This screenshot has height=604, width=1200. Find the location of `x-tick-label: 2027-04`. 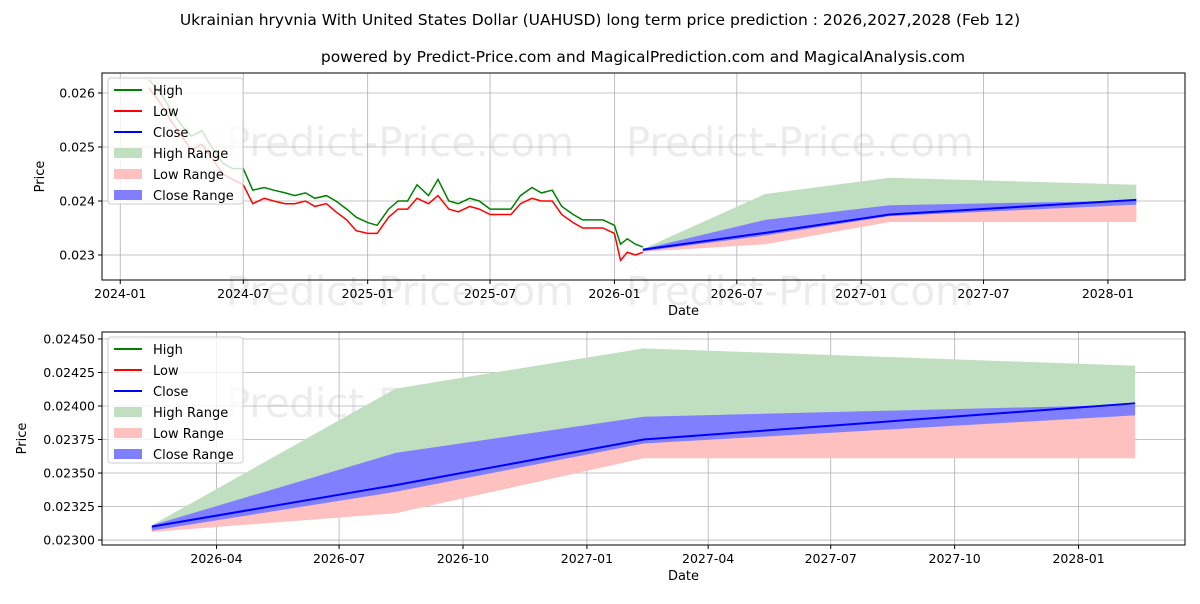

x-tick-label: 2027-04 is located at coordinates (708, 558).